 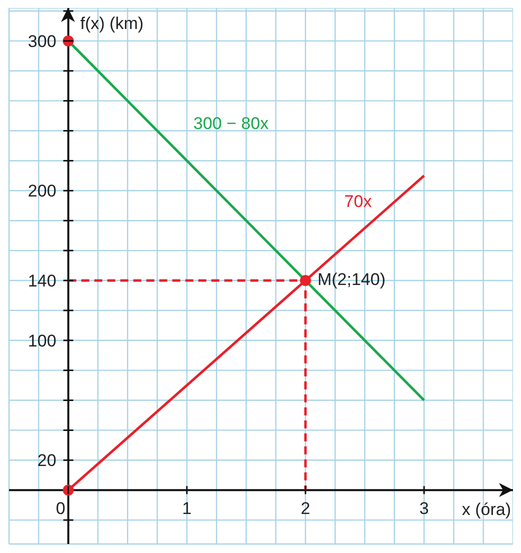 I want to click on y-tick-label: 200, so click(x=42, y=191).